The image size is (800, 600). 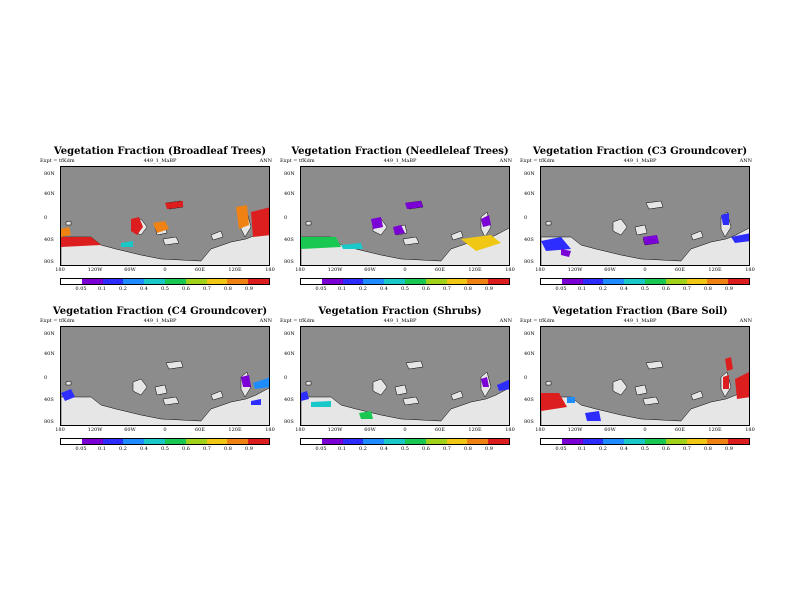 I want to click on longitude-label: 60E, so click(x=440, y=430).